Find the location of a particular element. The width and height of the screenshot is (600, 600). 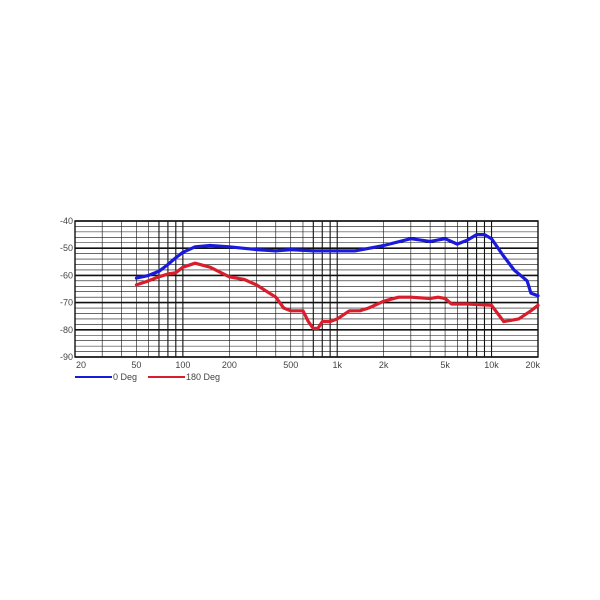

x-tick-label: 100 is located at coordinates (182, 365).